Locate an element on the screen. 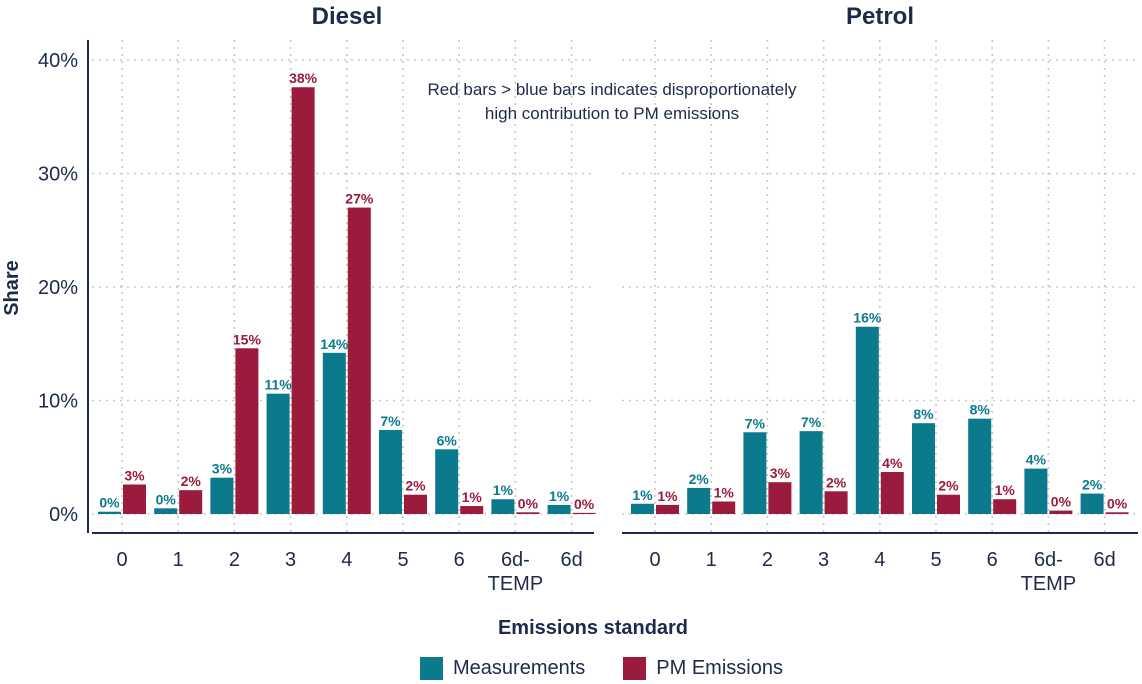 The width and height of the screenshot is (1142, 684). data-label: 27% is located at coordinates (359, 199).